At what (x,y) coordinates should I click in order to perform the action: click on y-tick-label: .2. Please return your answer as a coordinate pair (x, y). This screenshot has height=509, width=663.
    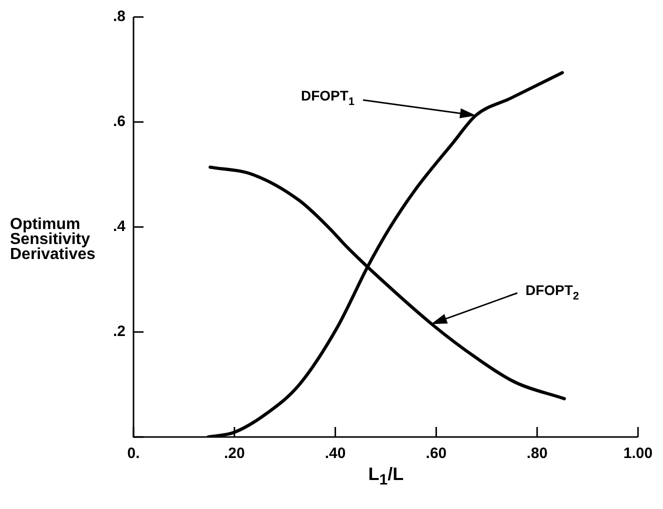
    Looking at the image, I should click on (119, 331).